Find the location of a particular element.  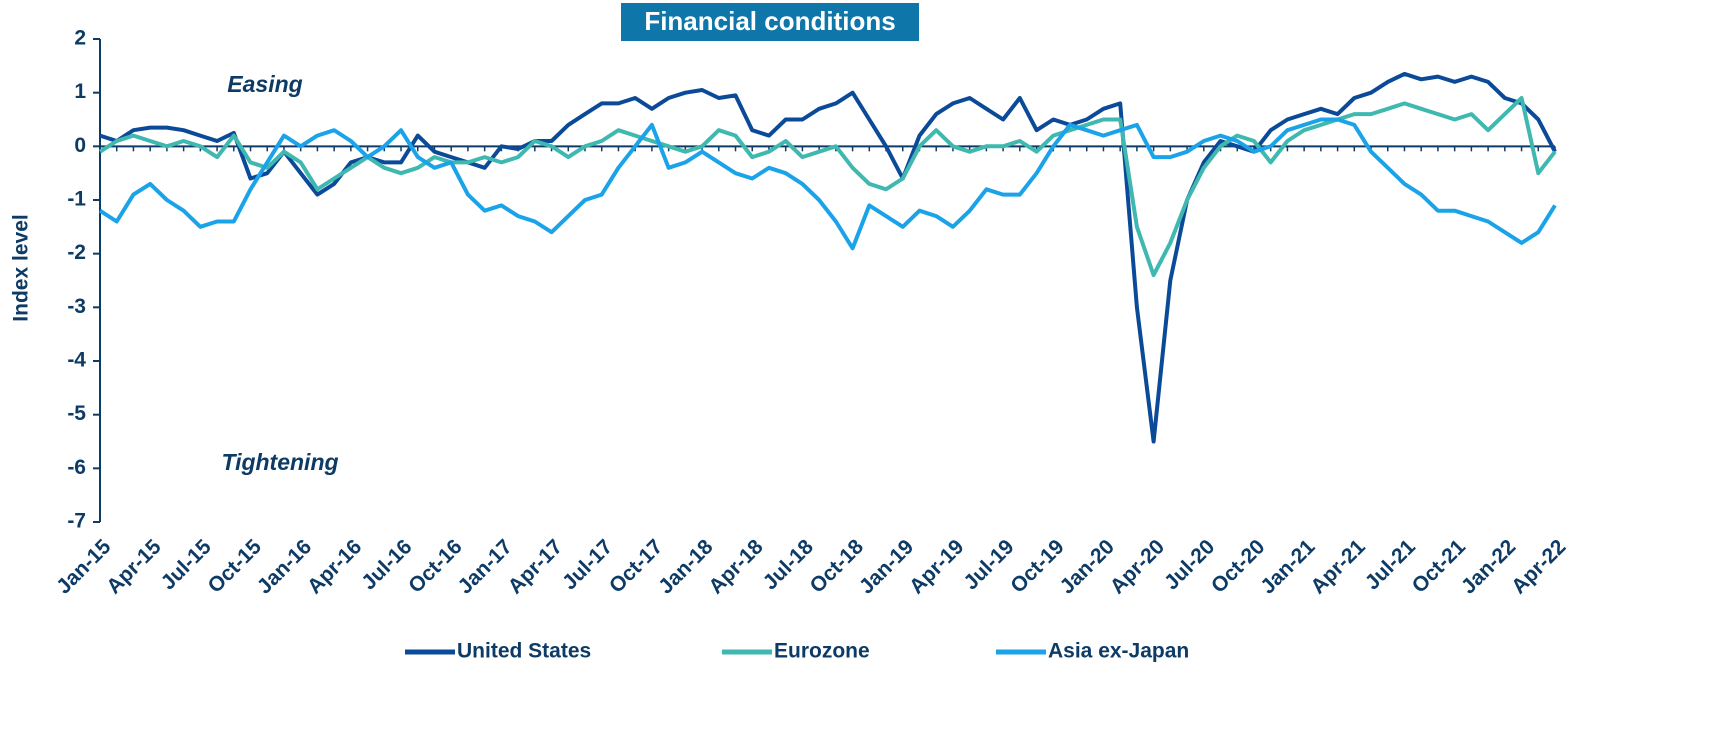

x-tick-label: Jan-17 is located at coordinates (485, 566).